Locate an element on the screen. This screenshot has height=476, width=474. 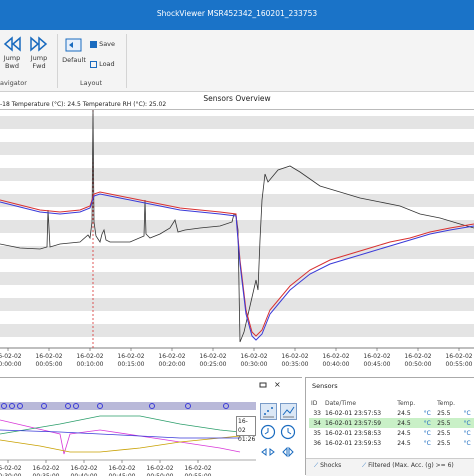
cell-datetime: 16-02-01 23:58:53 is located at coordinates (353, 433).